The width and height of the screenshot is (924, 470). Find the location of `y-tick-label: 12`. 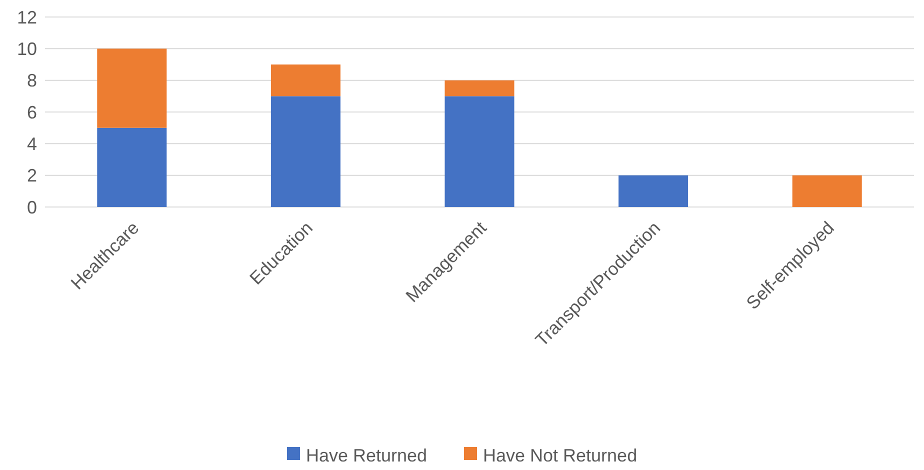

y-tick-label: 12 is located at coordinates (26, 17).